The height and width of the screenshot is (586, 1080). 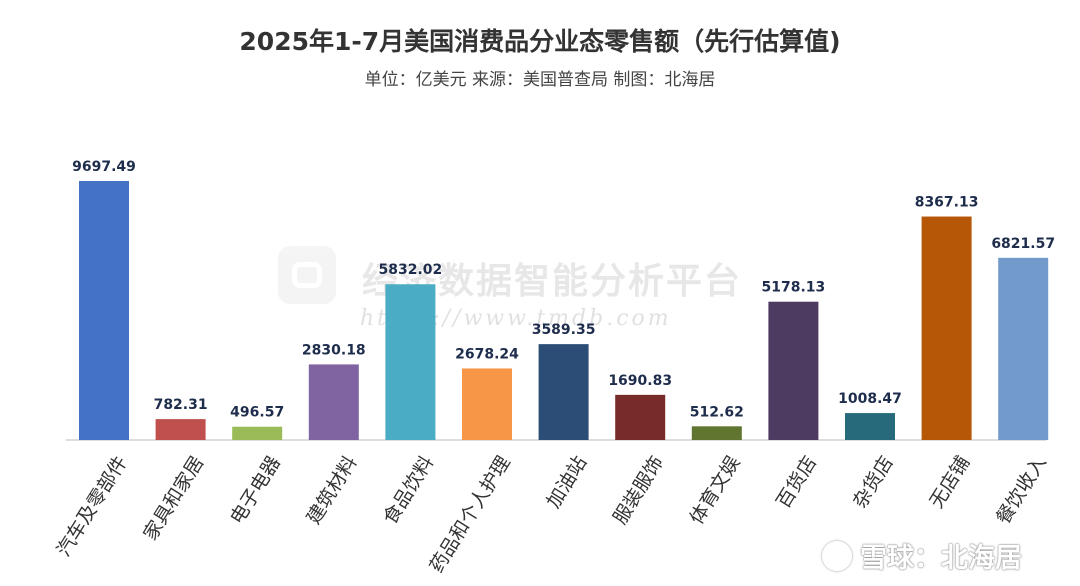 What do you see at coordinates (334, 350) in the screenshot?
I see `value-label-4: 2830.18` at bounding box center [334, 350].